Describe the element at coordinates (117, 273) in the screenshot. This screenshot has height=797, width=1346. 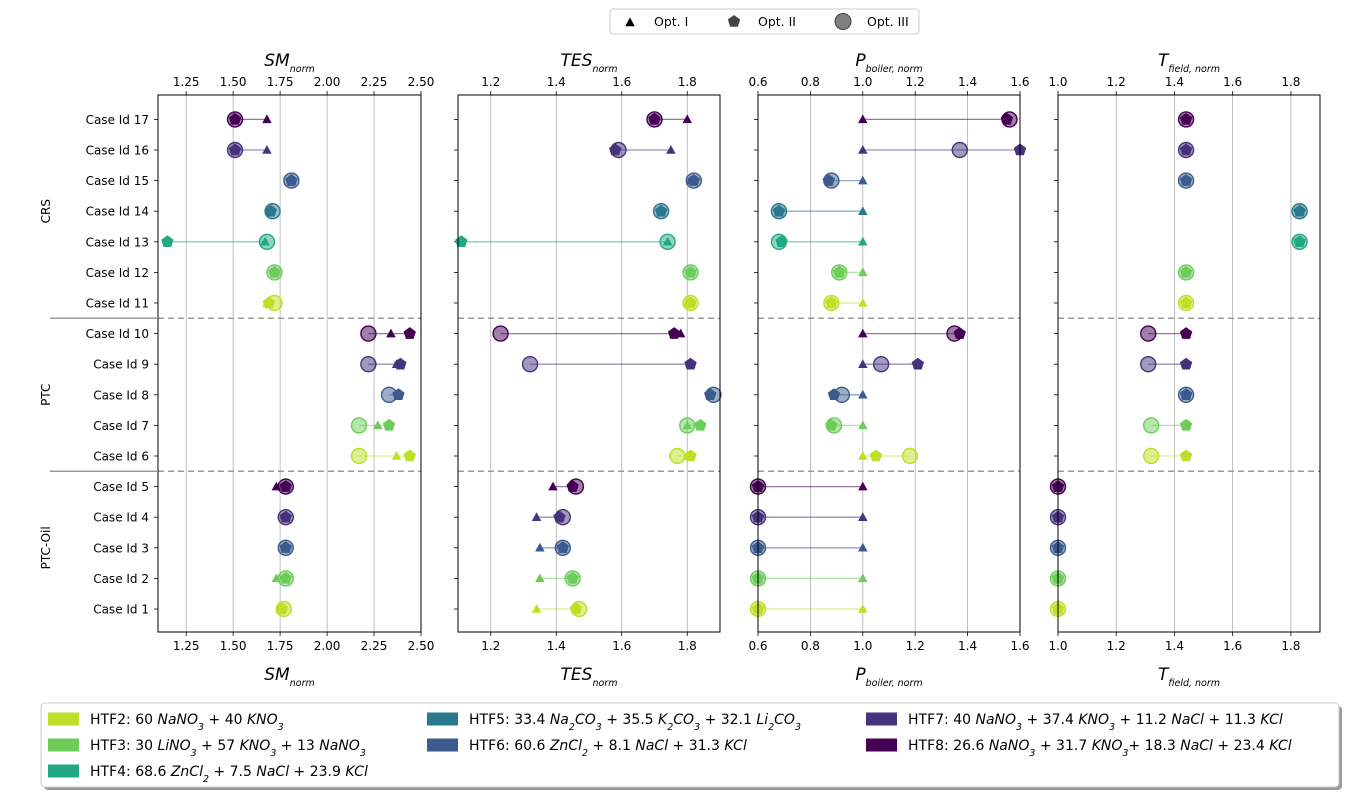
I see `y-tick-label: Case Id 12` at that location.